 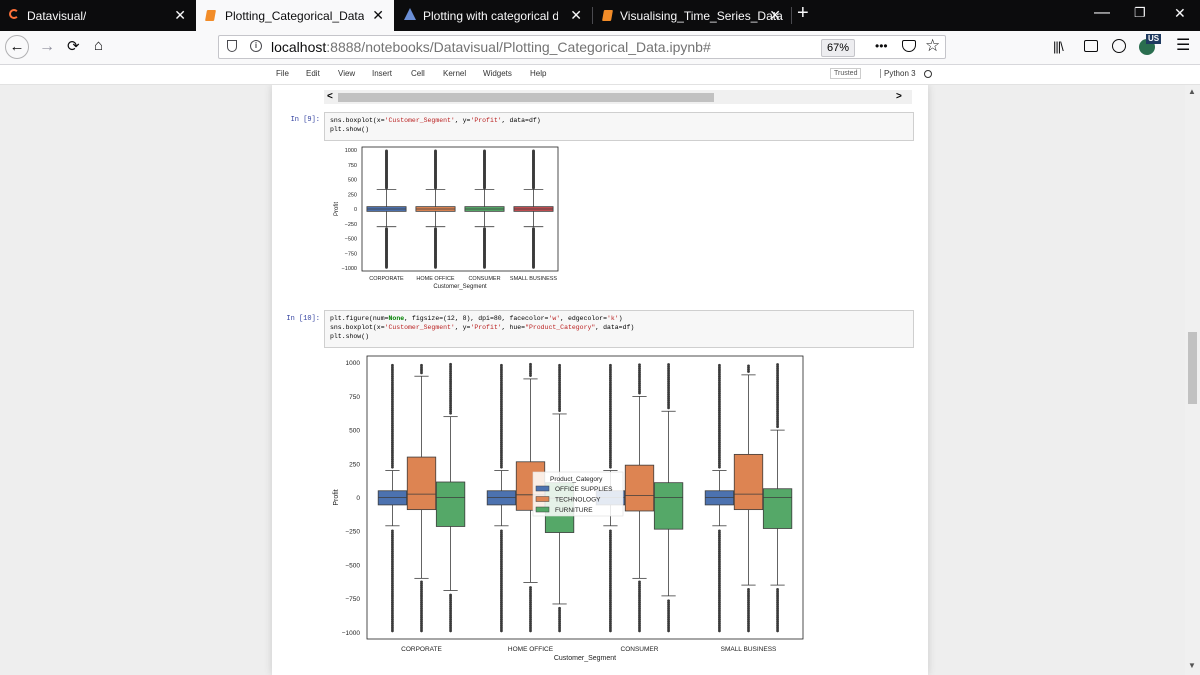 What do you see at coordinates (354, 464) in the screenshot?
I see `y-tick-label: 250` at bounding box center [354, 464].